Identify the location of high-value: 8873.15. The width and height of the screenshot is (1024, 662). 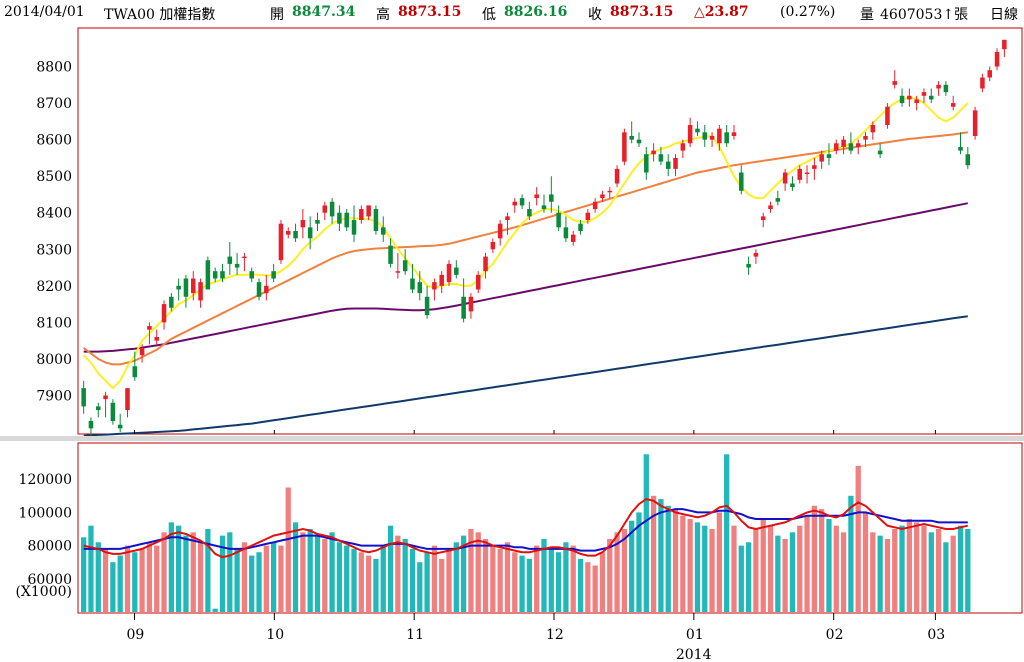
(430, 12).